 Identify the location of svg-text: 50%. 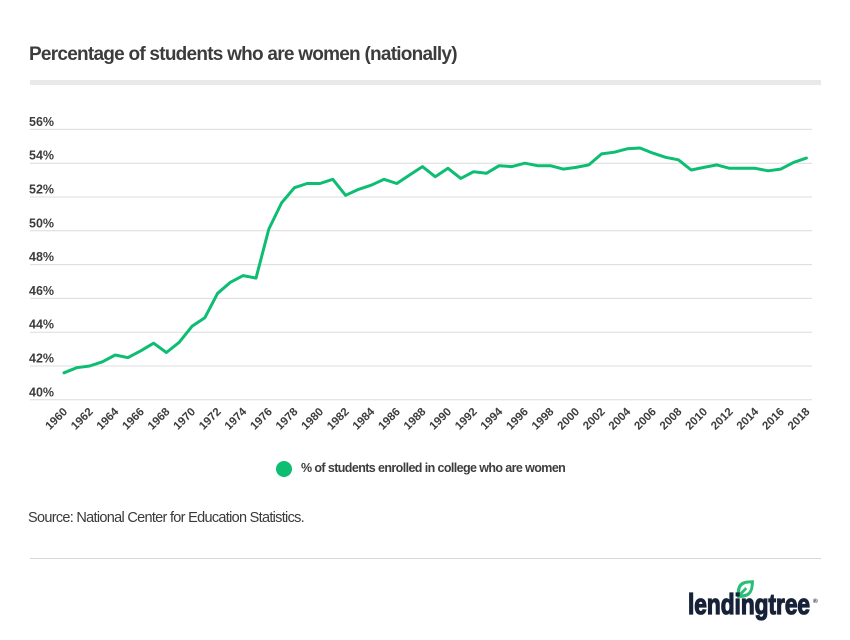
(41, 223).